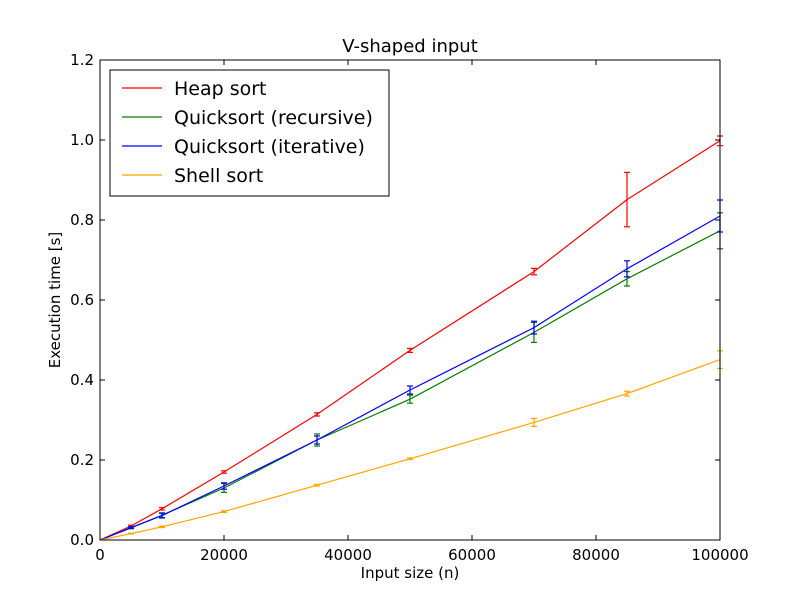 The height and width of the screenshot is (600, 800). I want to click on legend-item: Quicksort (iterative), so click(243, 147).